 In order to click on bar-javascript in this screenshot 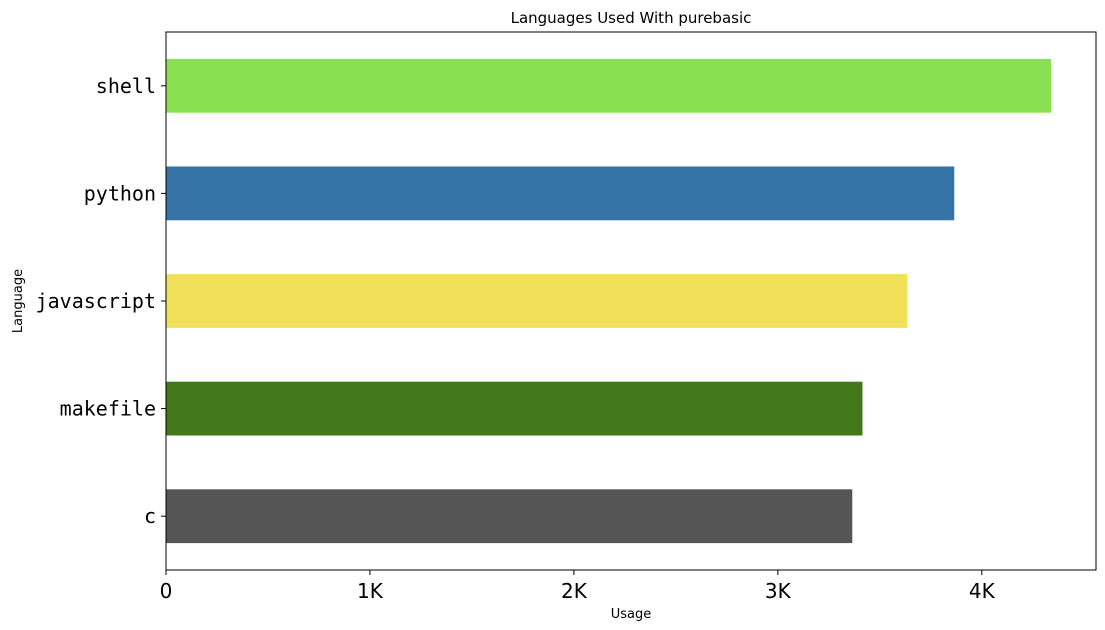, I will do `click(537, 301)`.